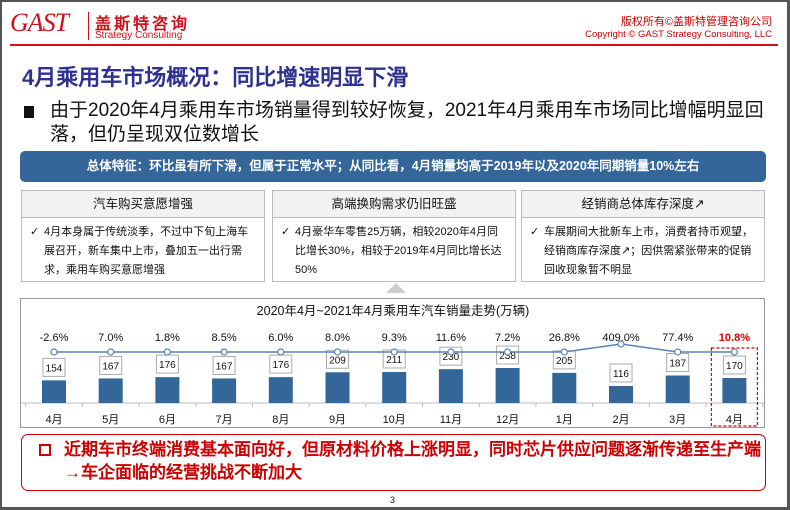 The height and width of the screenshot is (510, 790). What do you see at coordinates (394, 45) in the screenshot?
I see `header-divider` at bounding box center [394, 45].